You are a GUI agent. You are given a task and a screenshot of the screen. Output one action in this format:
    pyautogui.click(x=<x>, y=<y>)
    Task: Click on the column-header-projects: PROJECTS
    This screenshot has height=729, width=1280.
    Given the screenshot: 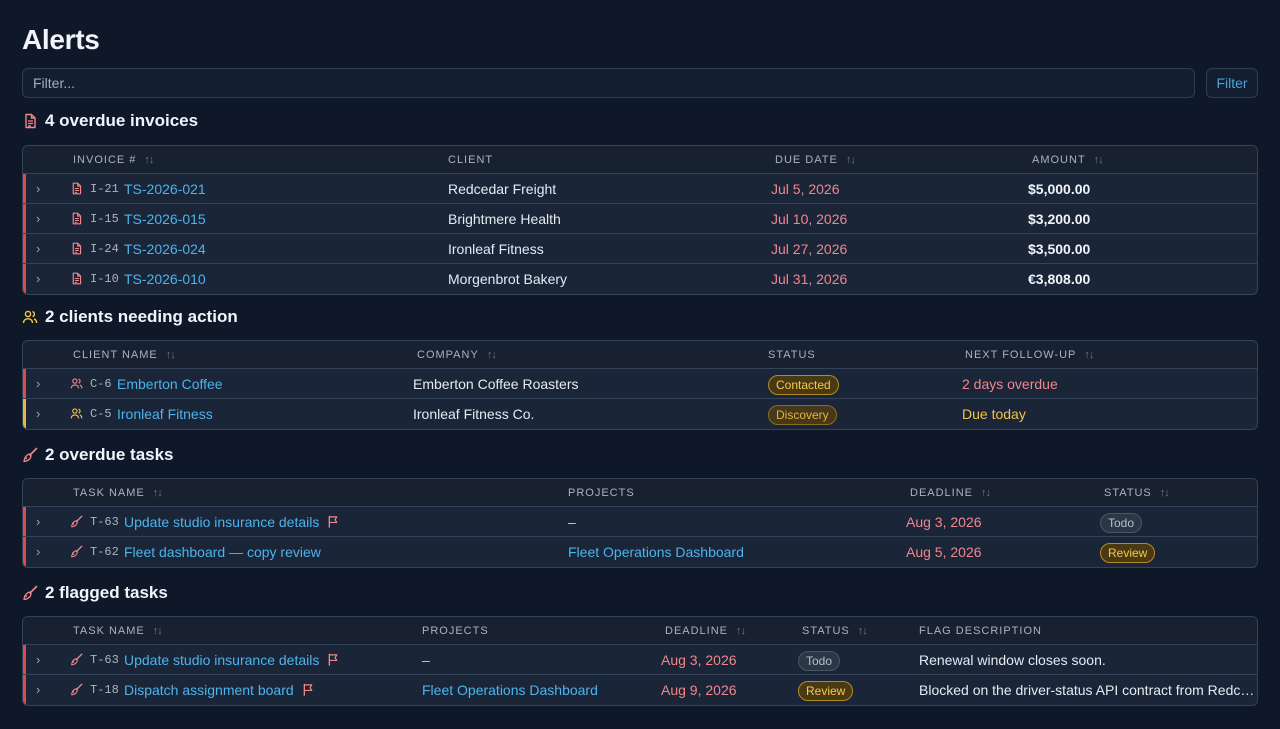 What is the action you would take?
    pyautogui.click(x=601, y=493)
    